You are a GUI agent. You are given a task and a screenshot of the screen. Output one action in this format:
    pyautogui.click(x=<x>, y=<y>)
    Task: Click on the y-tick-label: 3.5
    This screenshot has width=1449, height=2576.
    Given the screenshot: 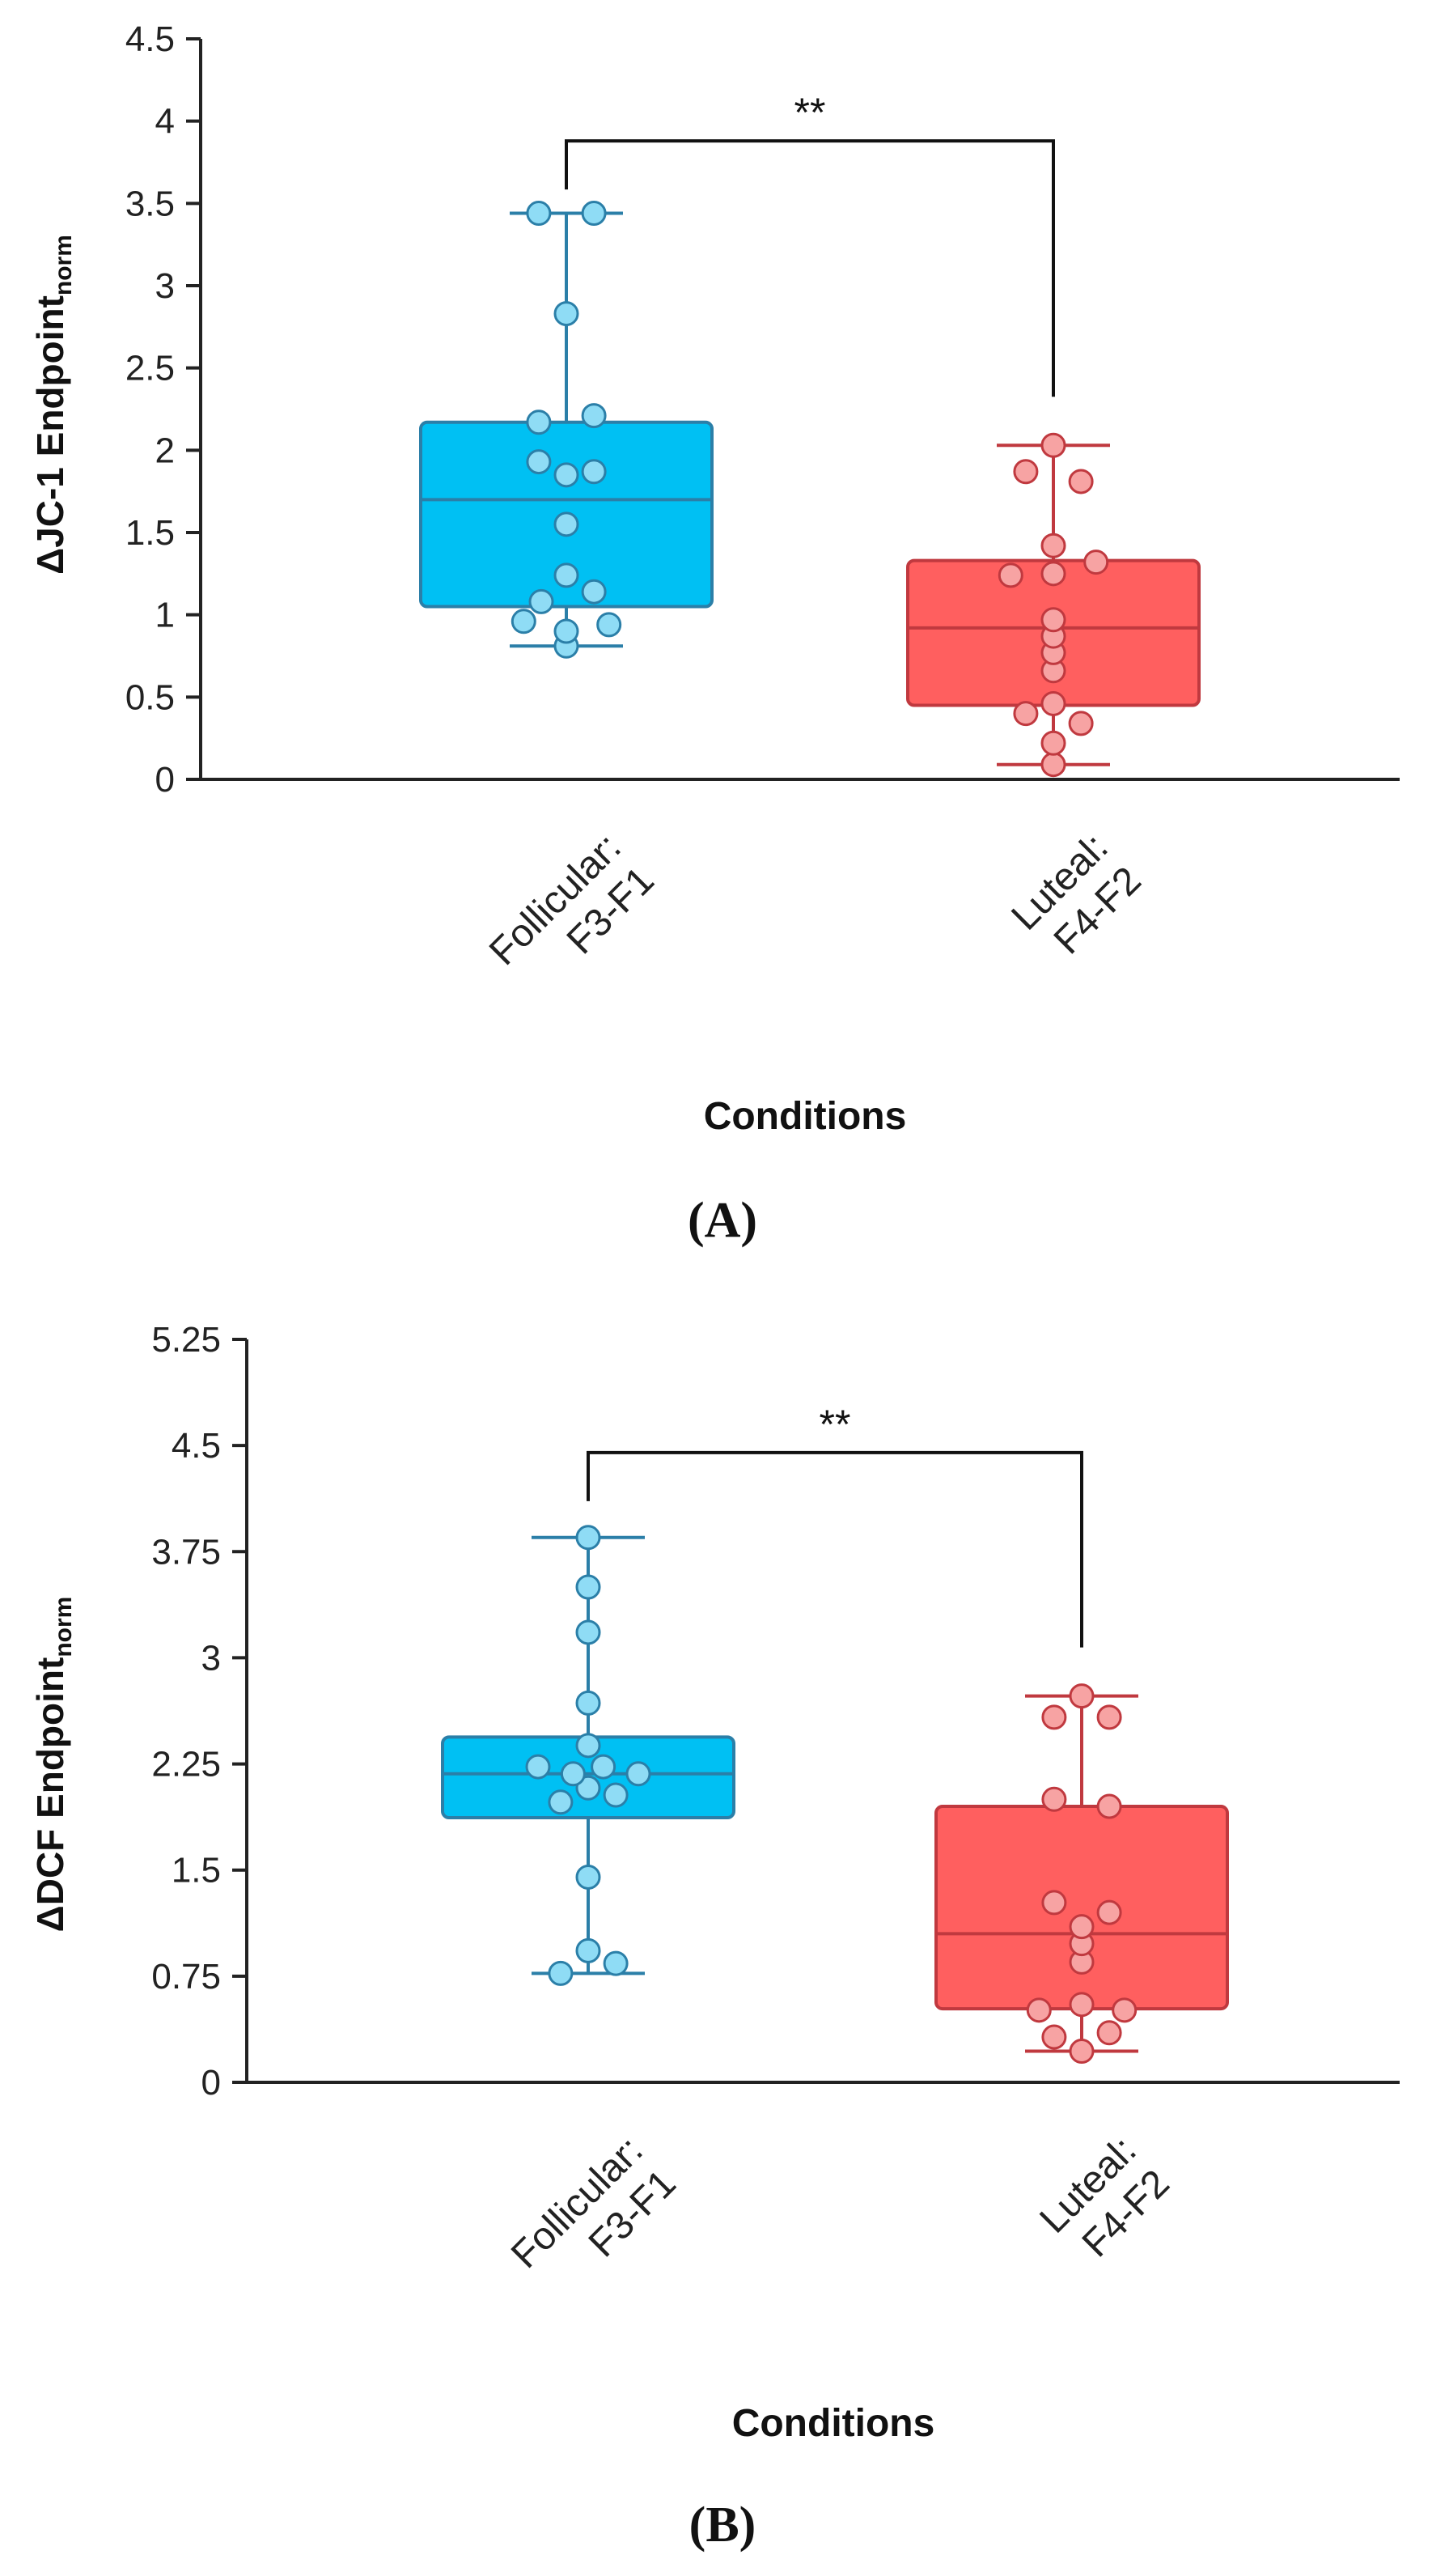 What is the action you would take?
    pyautogui.click(x=150, y=203)
    